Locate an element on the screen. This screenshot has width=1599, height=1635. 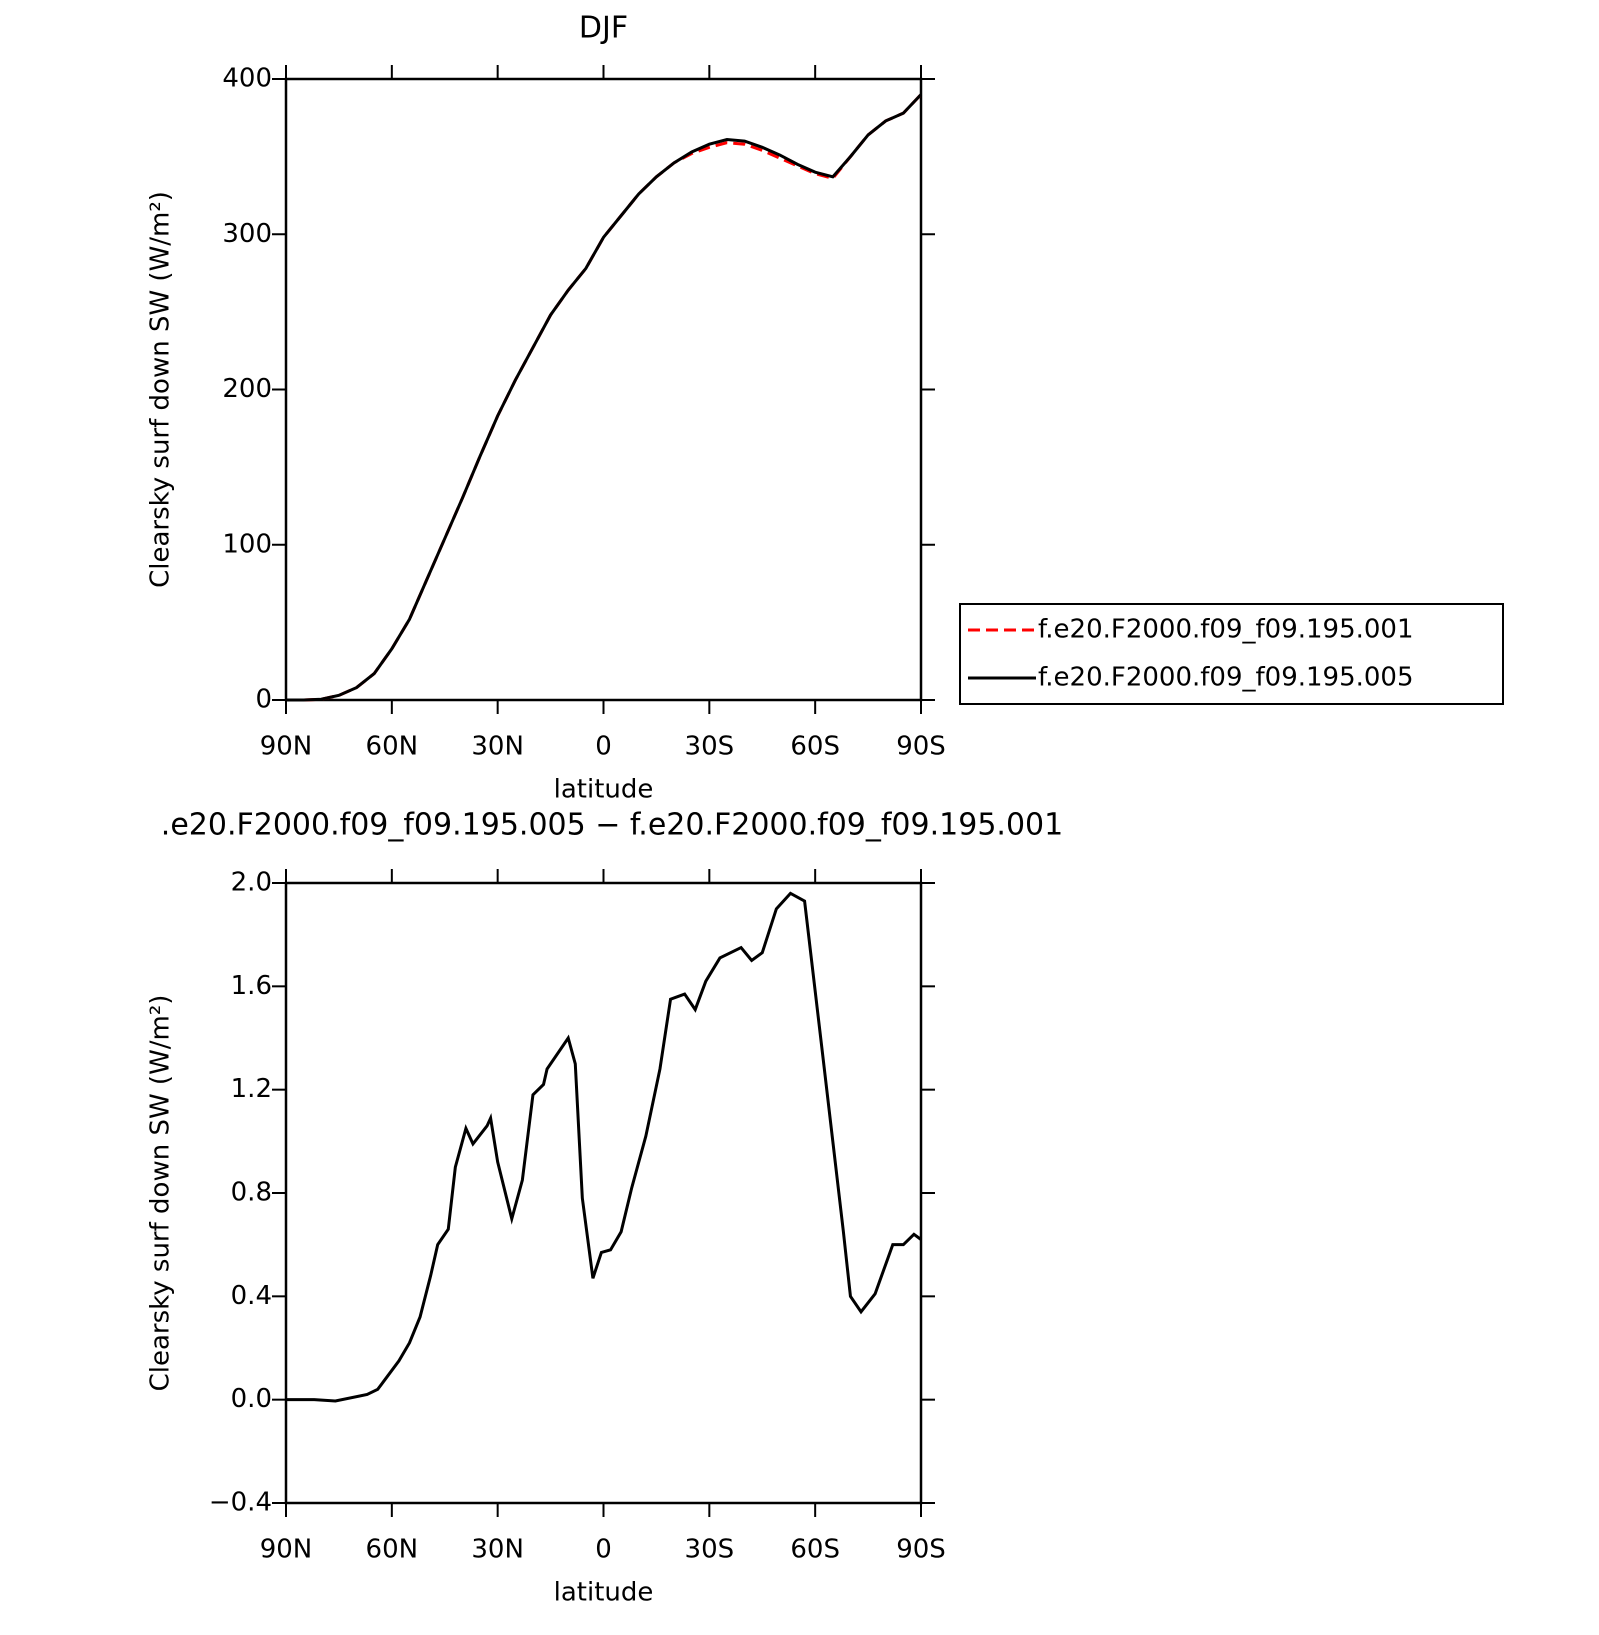
y-tick-label: 0.4 is located at coordinates (251, 1296).